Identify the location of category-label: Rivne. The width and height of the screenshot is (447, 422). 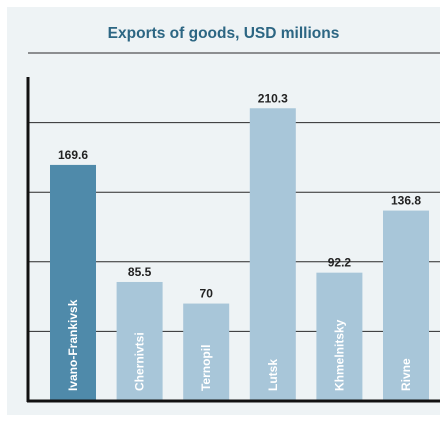
(406, 374).